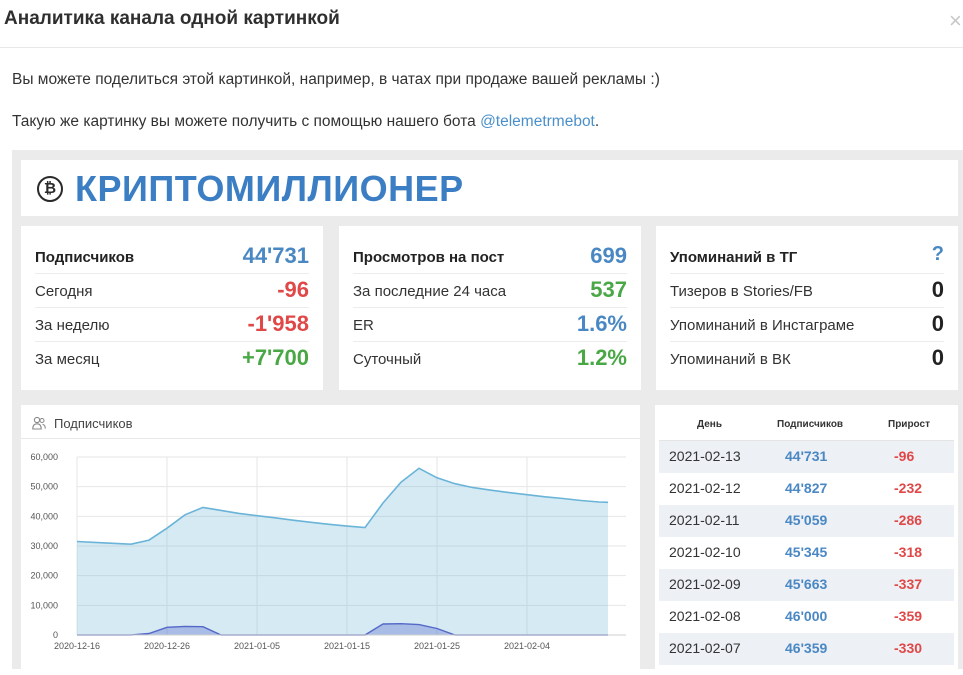 The image size is (963, 675). Describe the element at coordinates (908, 520) in the screenshot. I see `row-delta: -286` at that location.